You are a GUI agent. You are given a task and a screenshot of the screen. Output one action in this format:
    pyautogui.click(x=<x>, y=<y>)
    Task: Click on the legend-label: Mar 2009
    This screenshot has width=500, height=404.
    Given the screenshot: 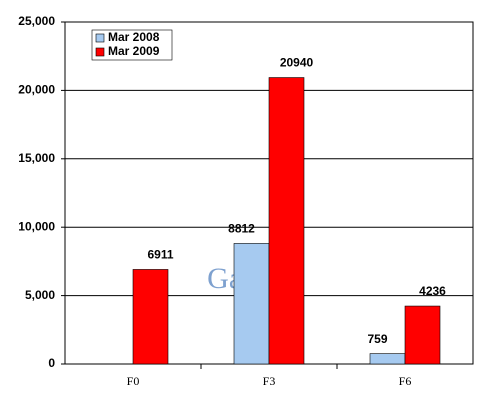 What is the action you would take?
    pyautogui.click(x=134, y=51)
    